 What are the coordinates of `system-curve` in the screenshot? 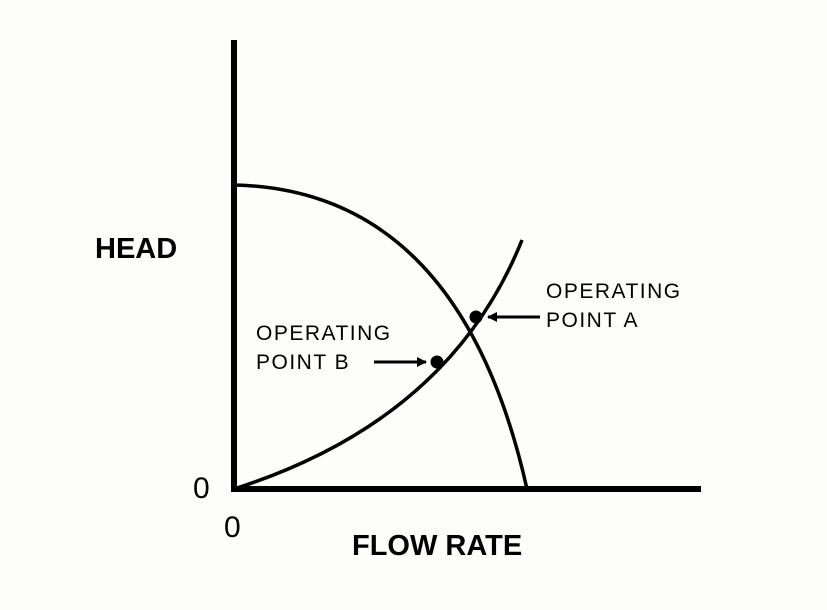 It's located at (378, 365).